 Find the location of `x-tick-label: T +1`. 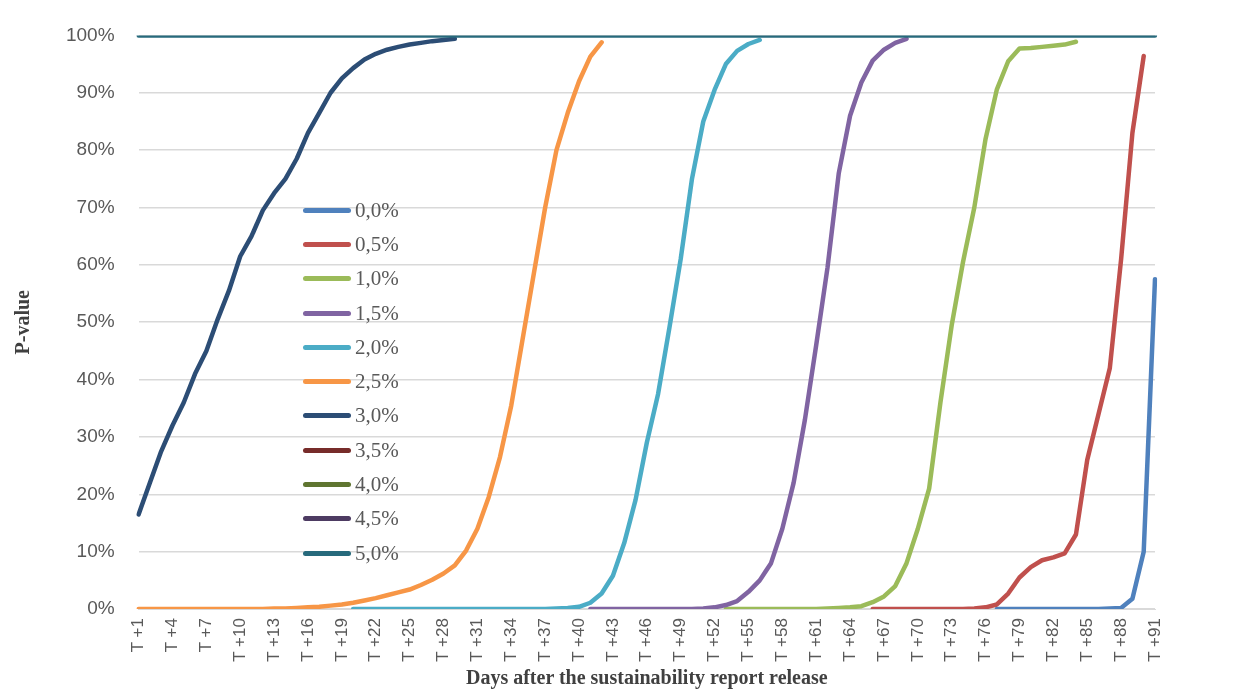

x-tick-label: T +1 is located at coordinates (138, 635).